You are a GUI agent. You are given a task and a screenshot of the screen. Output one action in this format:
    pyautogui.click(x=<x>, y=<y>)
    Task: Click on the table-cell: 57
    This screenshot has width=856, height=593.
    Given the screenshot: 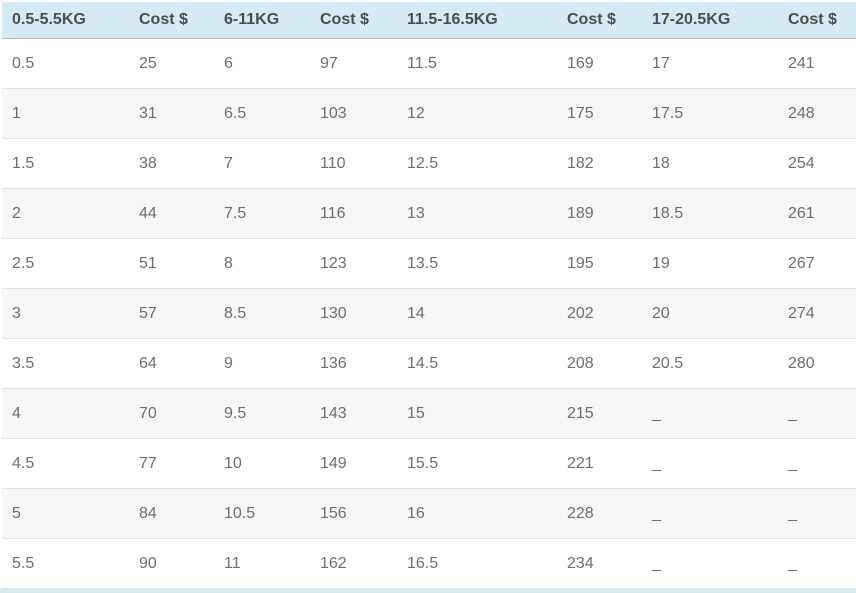 What is the action you would take?
    pyautogui.click(x=171, y=313)
    